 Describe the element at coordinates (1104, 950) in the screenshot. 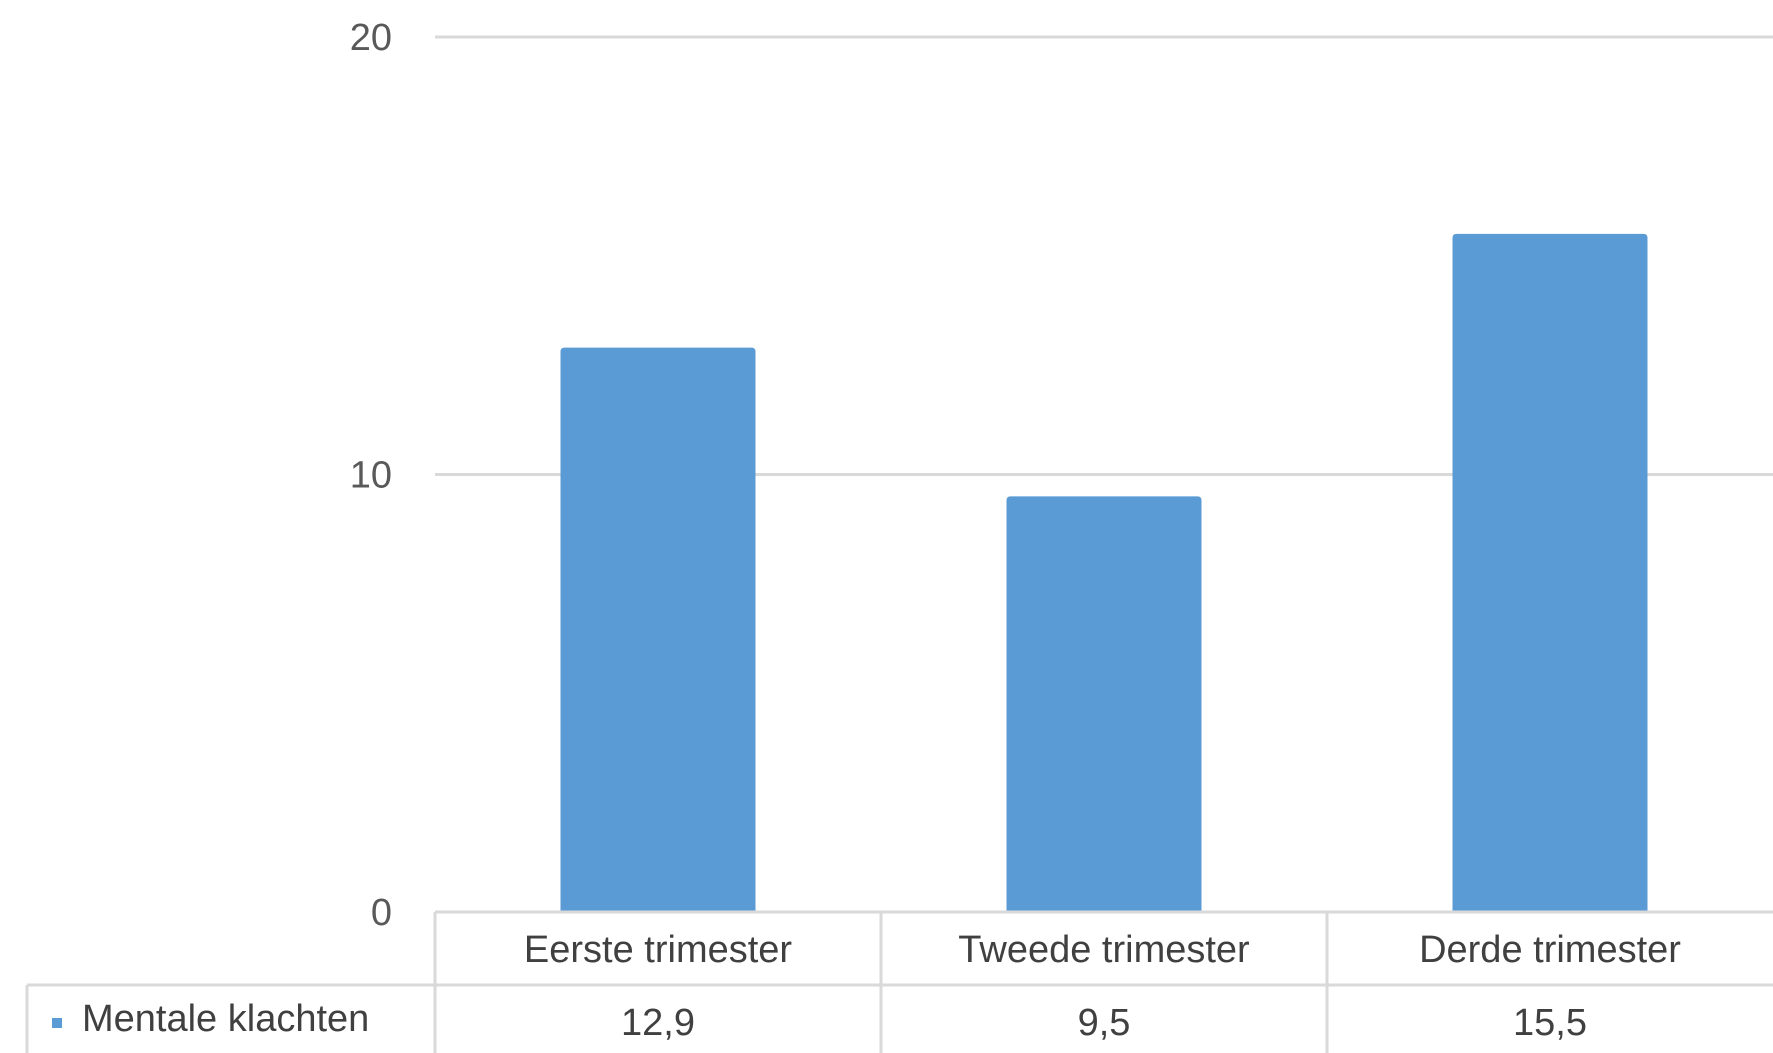

I see `category-label-2: Tweede trimester` at that location.